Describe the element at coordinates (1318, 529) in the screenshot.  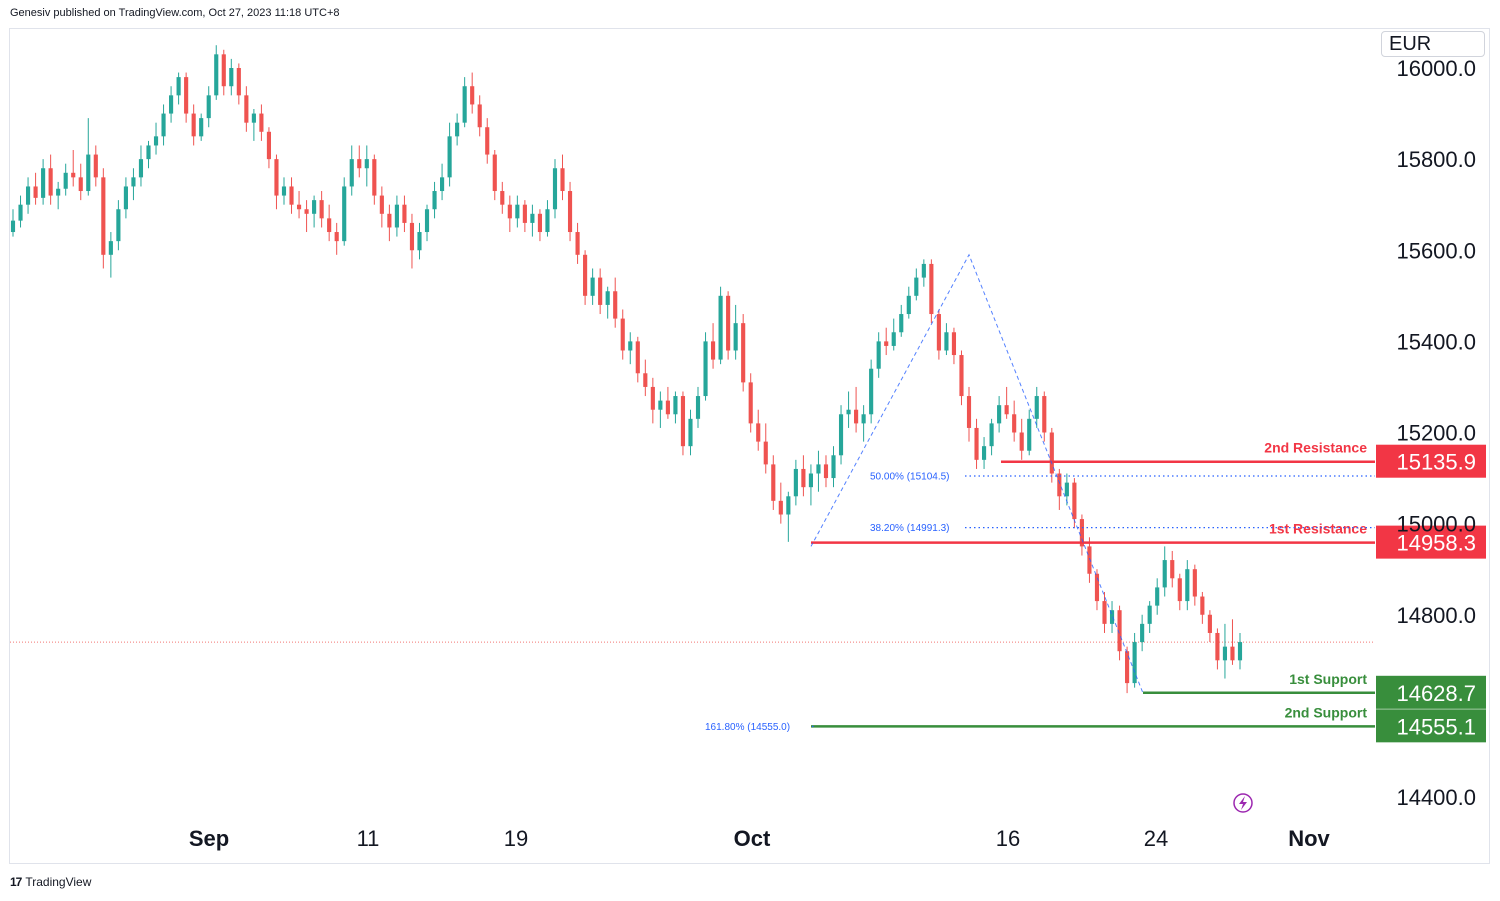
I see `resistance-name-label: 1st Resistance` at that location.